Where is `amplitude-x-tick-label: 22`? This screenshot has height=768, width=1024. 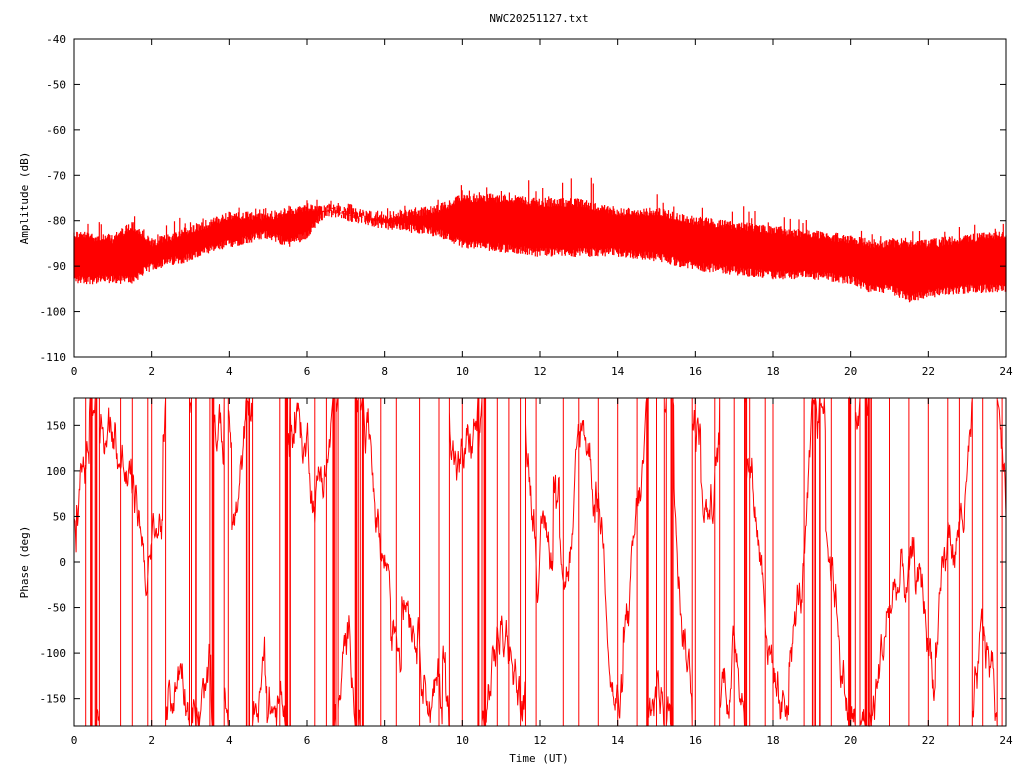 amplitude-x-tick-label: 22 is located at coordinates (928, 371).